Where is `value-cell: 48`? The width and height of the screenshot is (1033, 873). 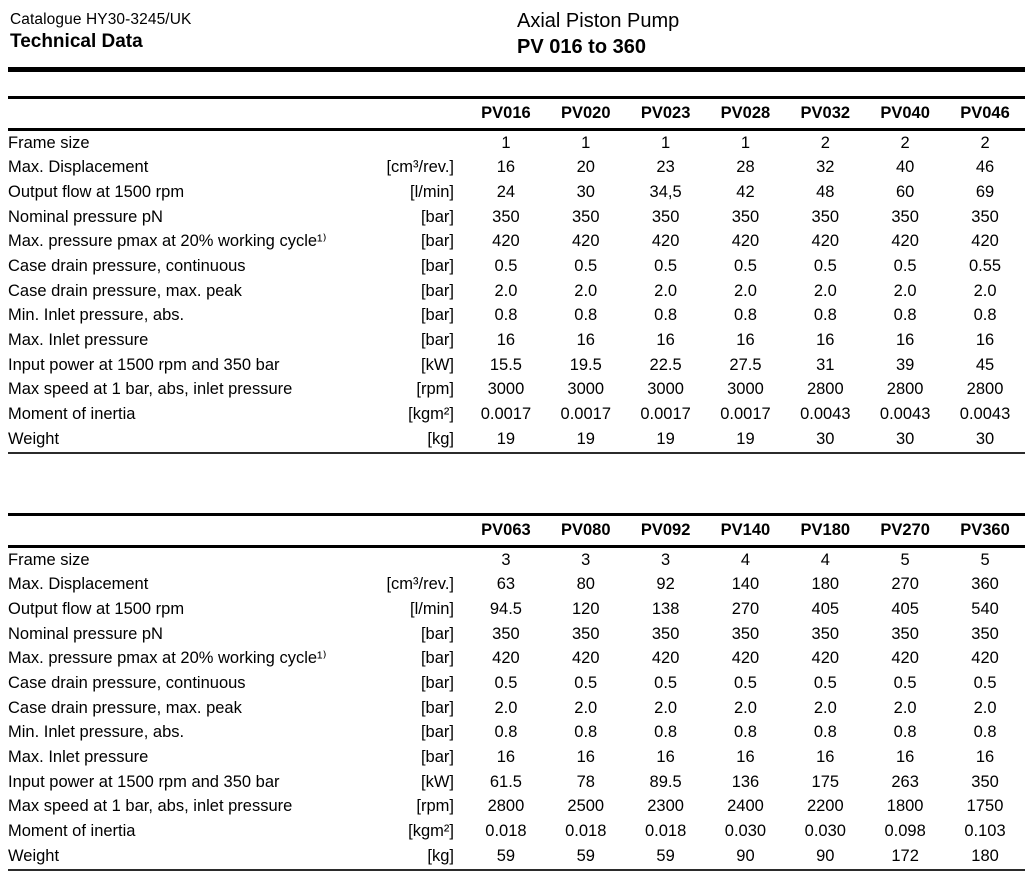 value-cell: 48 is located at coordinates (825, 191).